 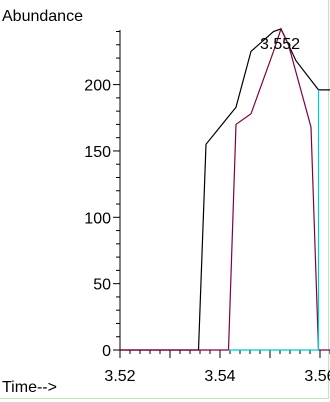 I want to click on y-tick-label: 150, so click(x=97, y=152).